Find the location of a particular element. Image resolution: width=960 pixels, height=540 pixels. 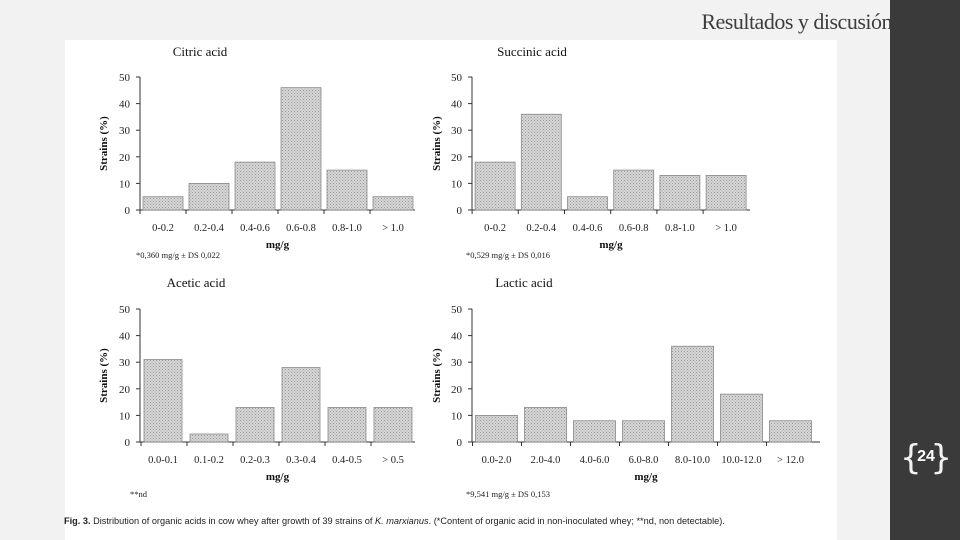

caption-fig-label: Fig. 3. is located at coordinates (77, 521).